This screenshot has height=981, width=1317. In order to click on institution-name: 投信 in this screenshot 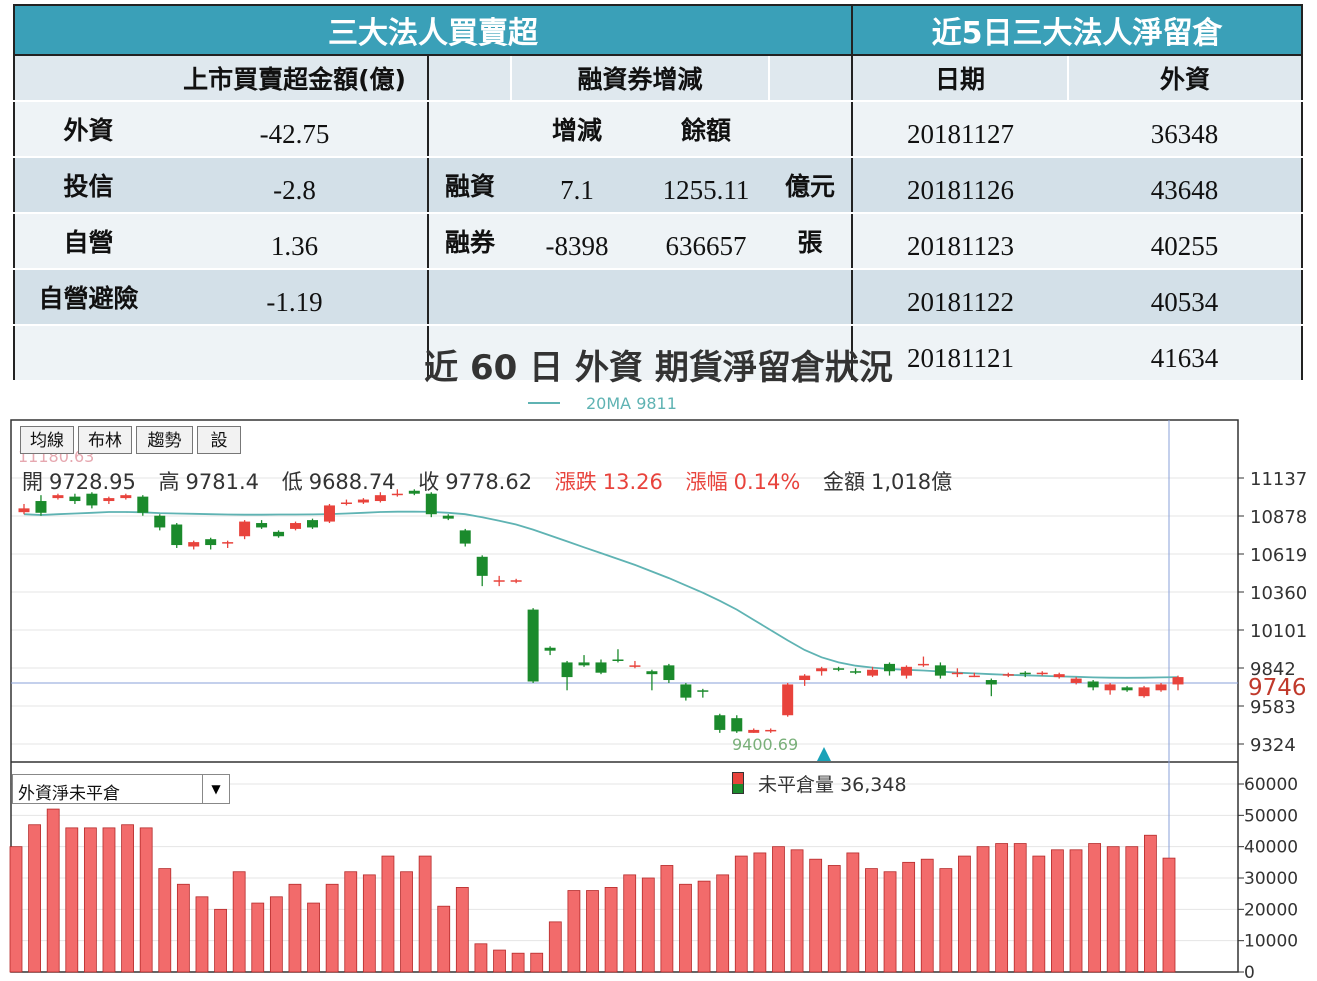, I will do `click(88, 185)`.